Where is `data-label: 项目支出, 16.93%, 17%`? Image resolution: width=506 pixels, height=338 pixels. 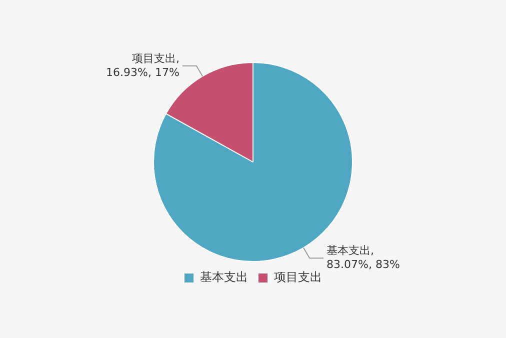 data-label: 项目支出, 16.93%, 17% is located at coordinates (143, 65).